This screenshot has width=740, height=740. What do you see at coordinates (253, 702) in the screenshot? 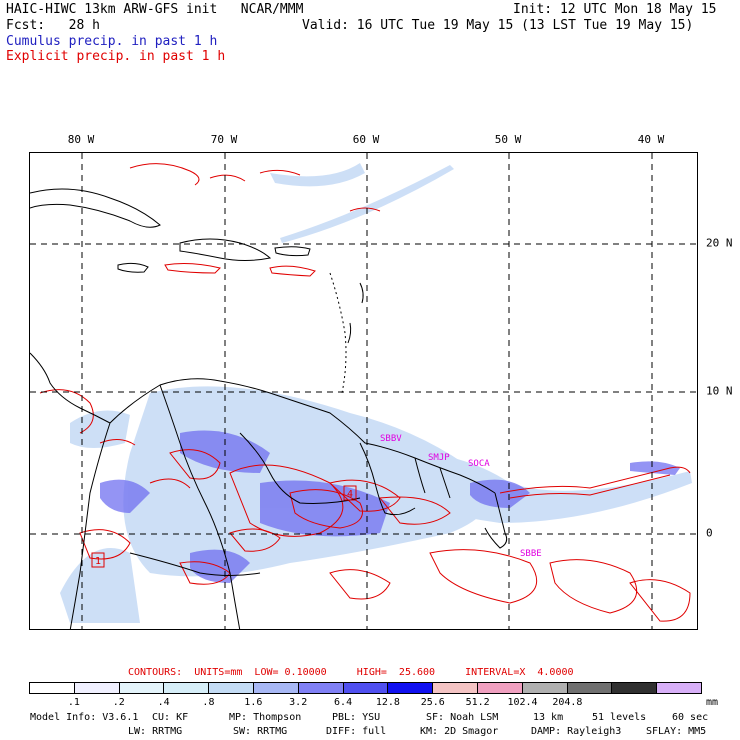
I see `colorbar-tick-label: 1.6` at bounding box center [253, 702].